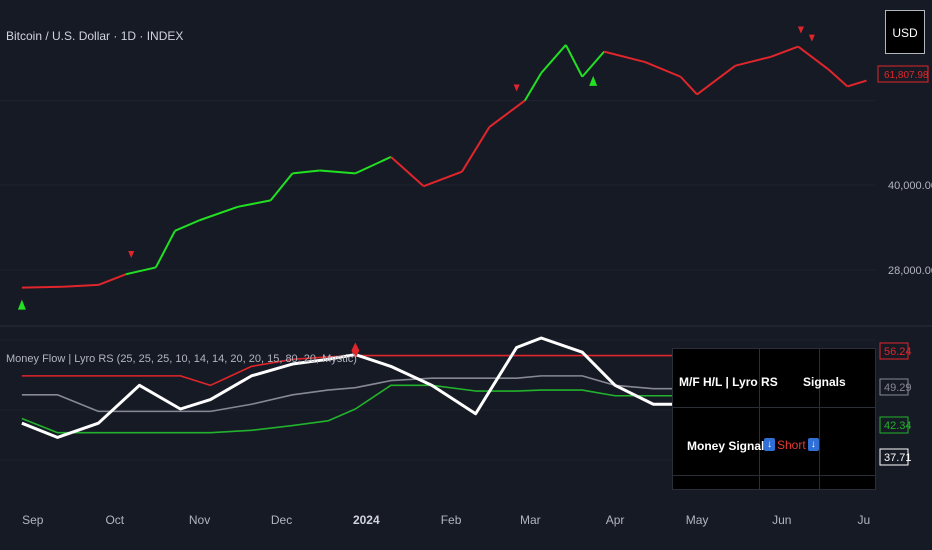 Image resolution: width=932 pixels, height=550 pixels. What do you see at coordinates (281, 520) in the screenshot?
I see `time-tick-label: Dec` at bounding box center [281, 520].